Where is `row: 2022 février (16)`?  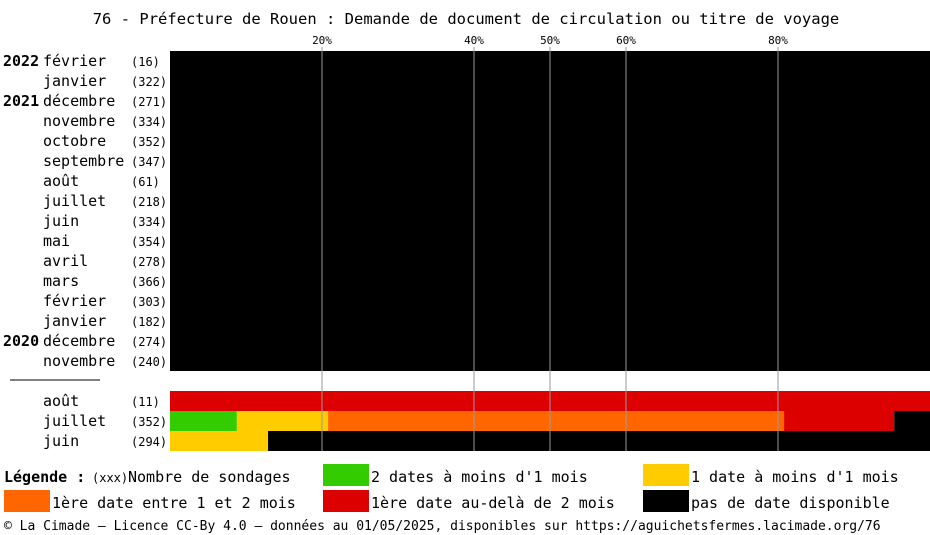
row: 2022 février (16) is located at coordinates (466, 61).